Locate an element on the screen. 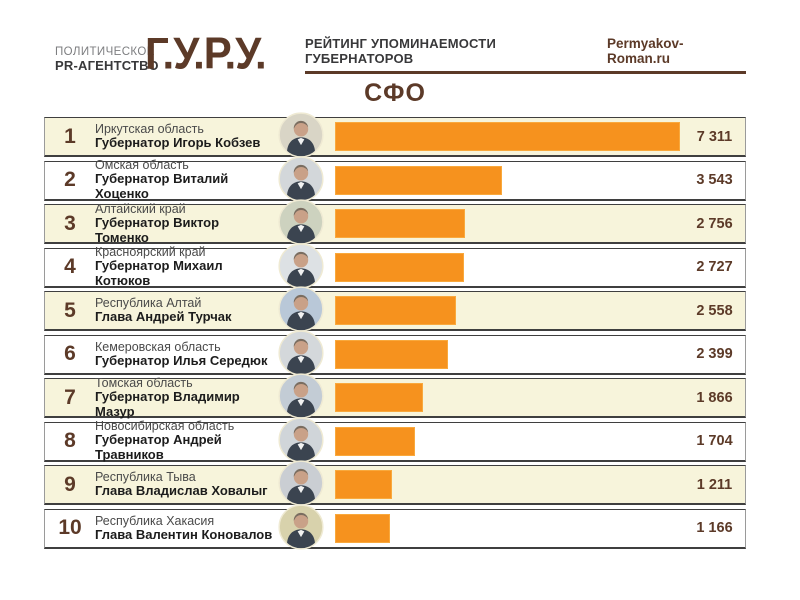 Image resolution: width=800 pixels, height=600 pixels. agency-label: ПОЛИТИЧЕСКОЕ PR-АГЕНТСТВО is located at coordinates (107, 60).